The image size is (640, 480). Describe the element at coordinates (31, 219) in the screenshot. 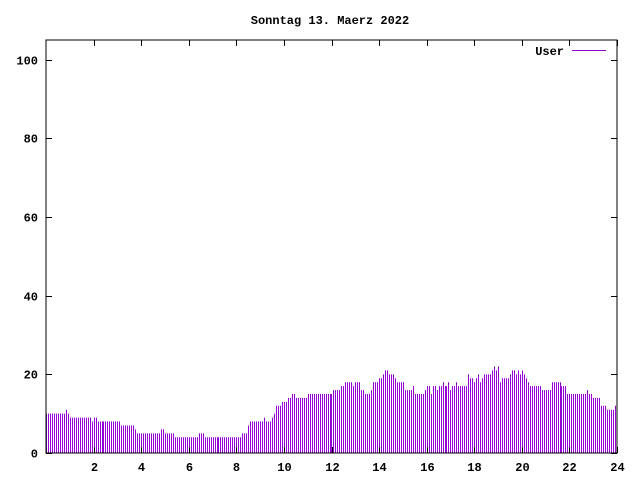

I see `y-tick-label: 60` at that location.